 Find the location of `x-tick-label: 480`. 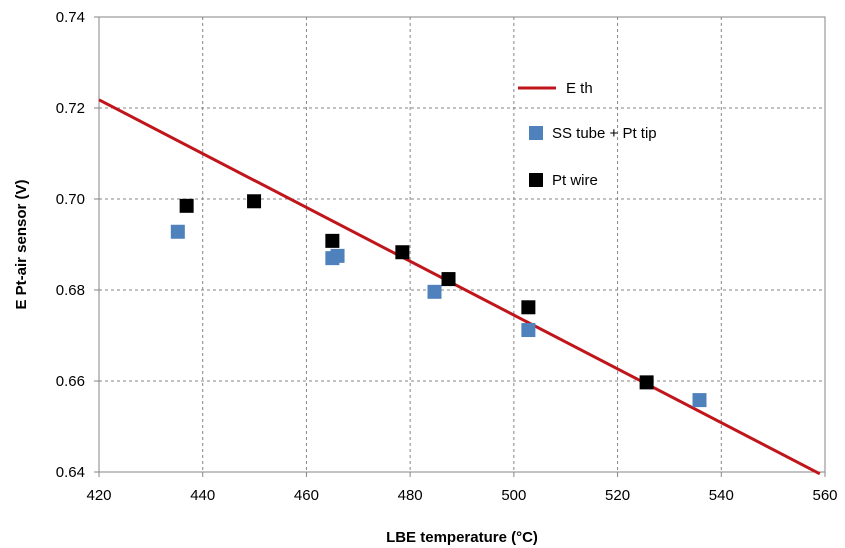

x-tick-label: 480 is located at coordinates (410, 495).